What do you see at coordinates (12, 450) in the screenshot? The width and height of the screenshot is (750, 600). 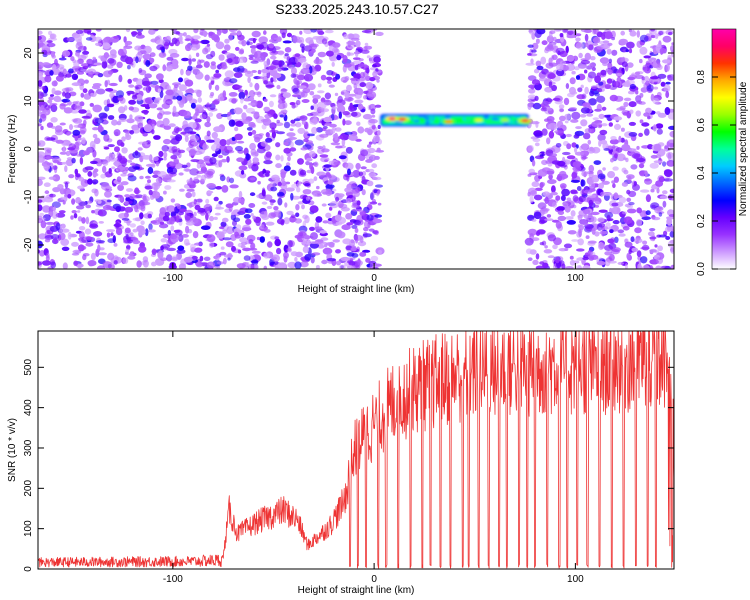 I see `snr-ylabel: SNR (10 * v/v)` at bounding box center [12, 450].